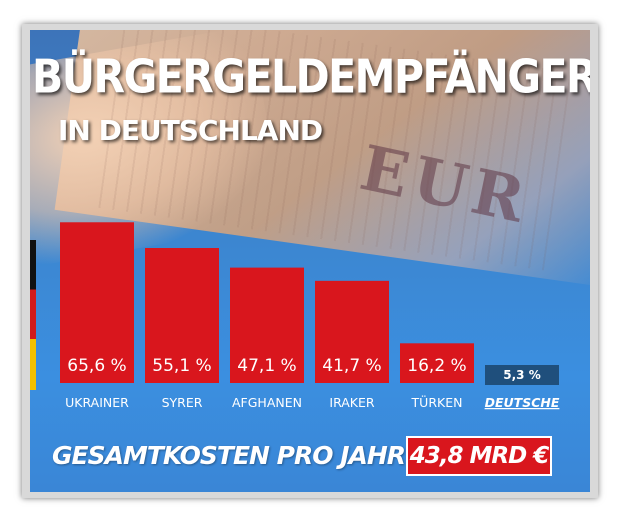  Describe the element at coordinates (436, 366) in the screenshot. I see `bar-value-label: 16,2 %` at that location.